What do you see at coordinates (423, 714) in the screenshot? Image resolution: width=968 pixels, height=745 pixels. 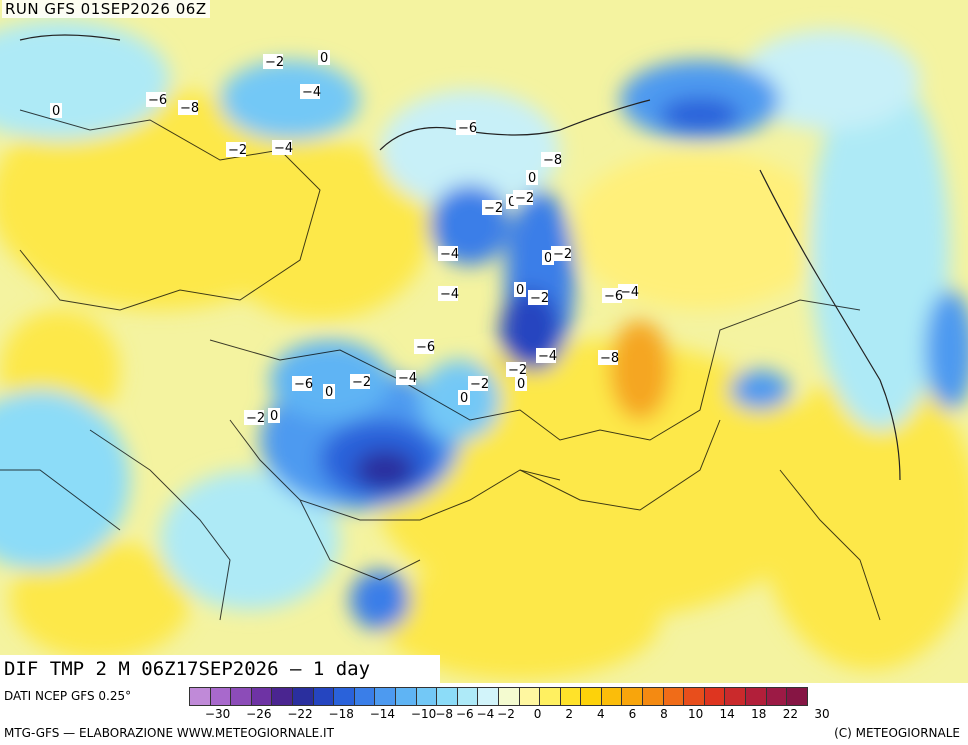 I see `color-tick-label: −10` at bounding box center [423, 714].